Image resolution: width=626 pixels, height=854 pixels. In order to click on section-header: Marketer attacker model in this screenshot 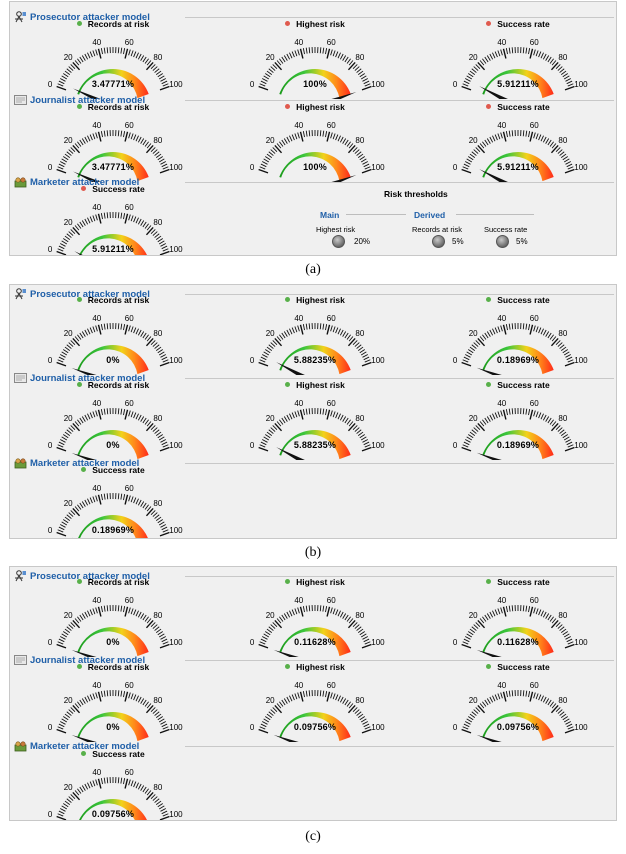, I will do `click(76, 746)`.